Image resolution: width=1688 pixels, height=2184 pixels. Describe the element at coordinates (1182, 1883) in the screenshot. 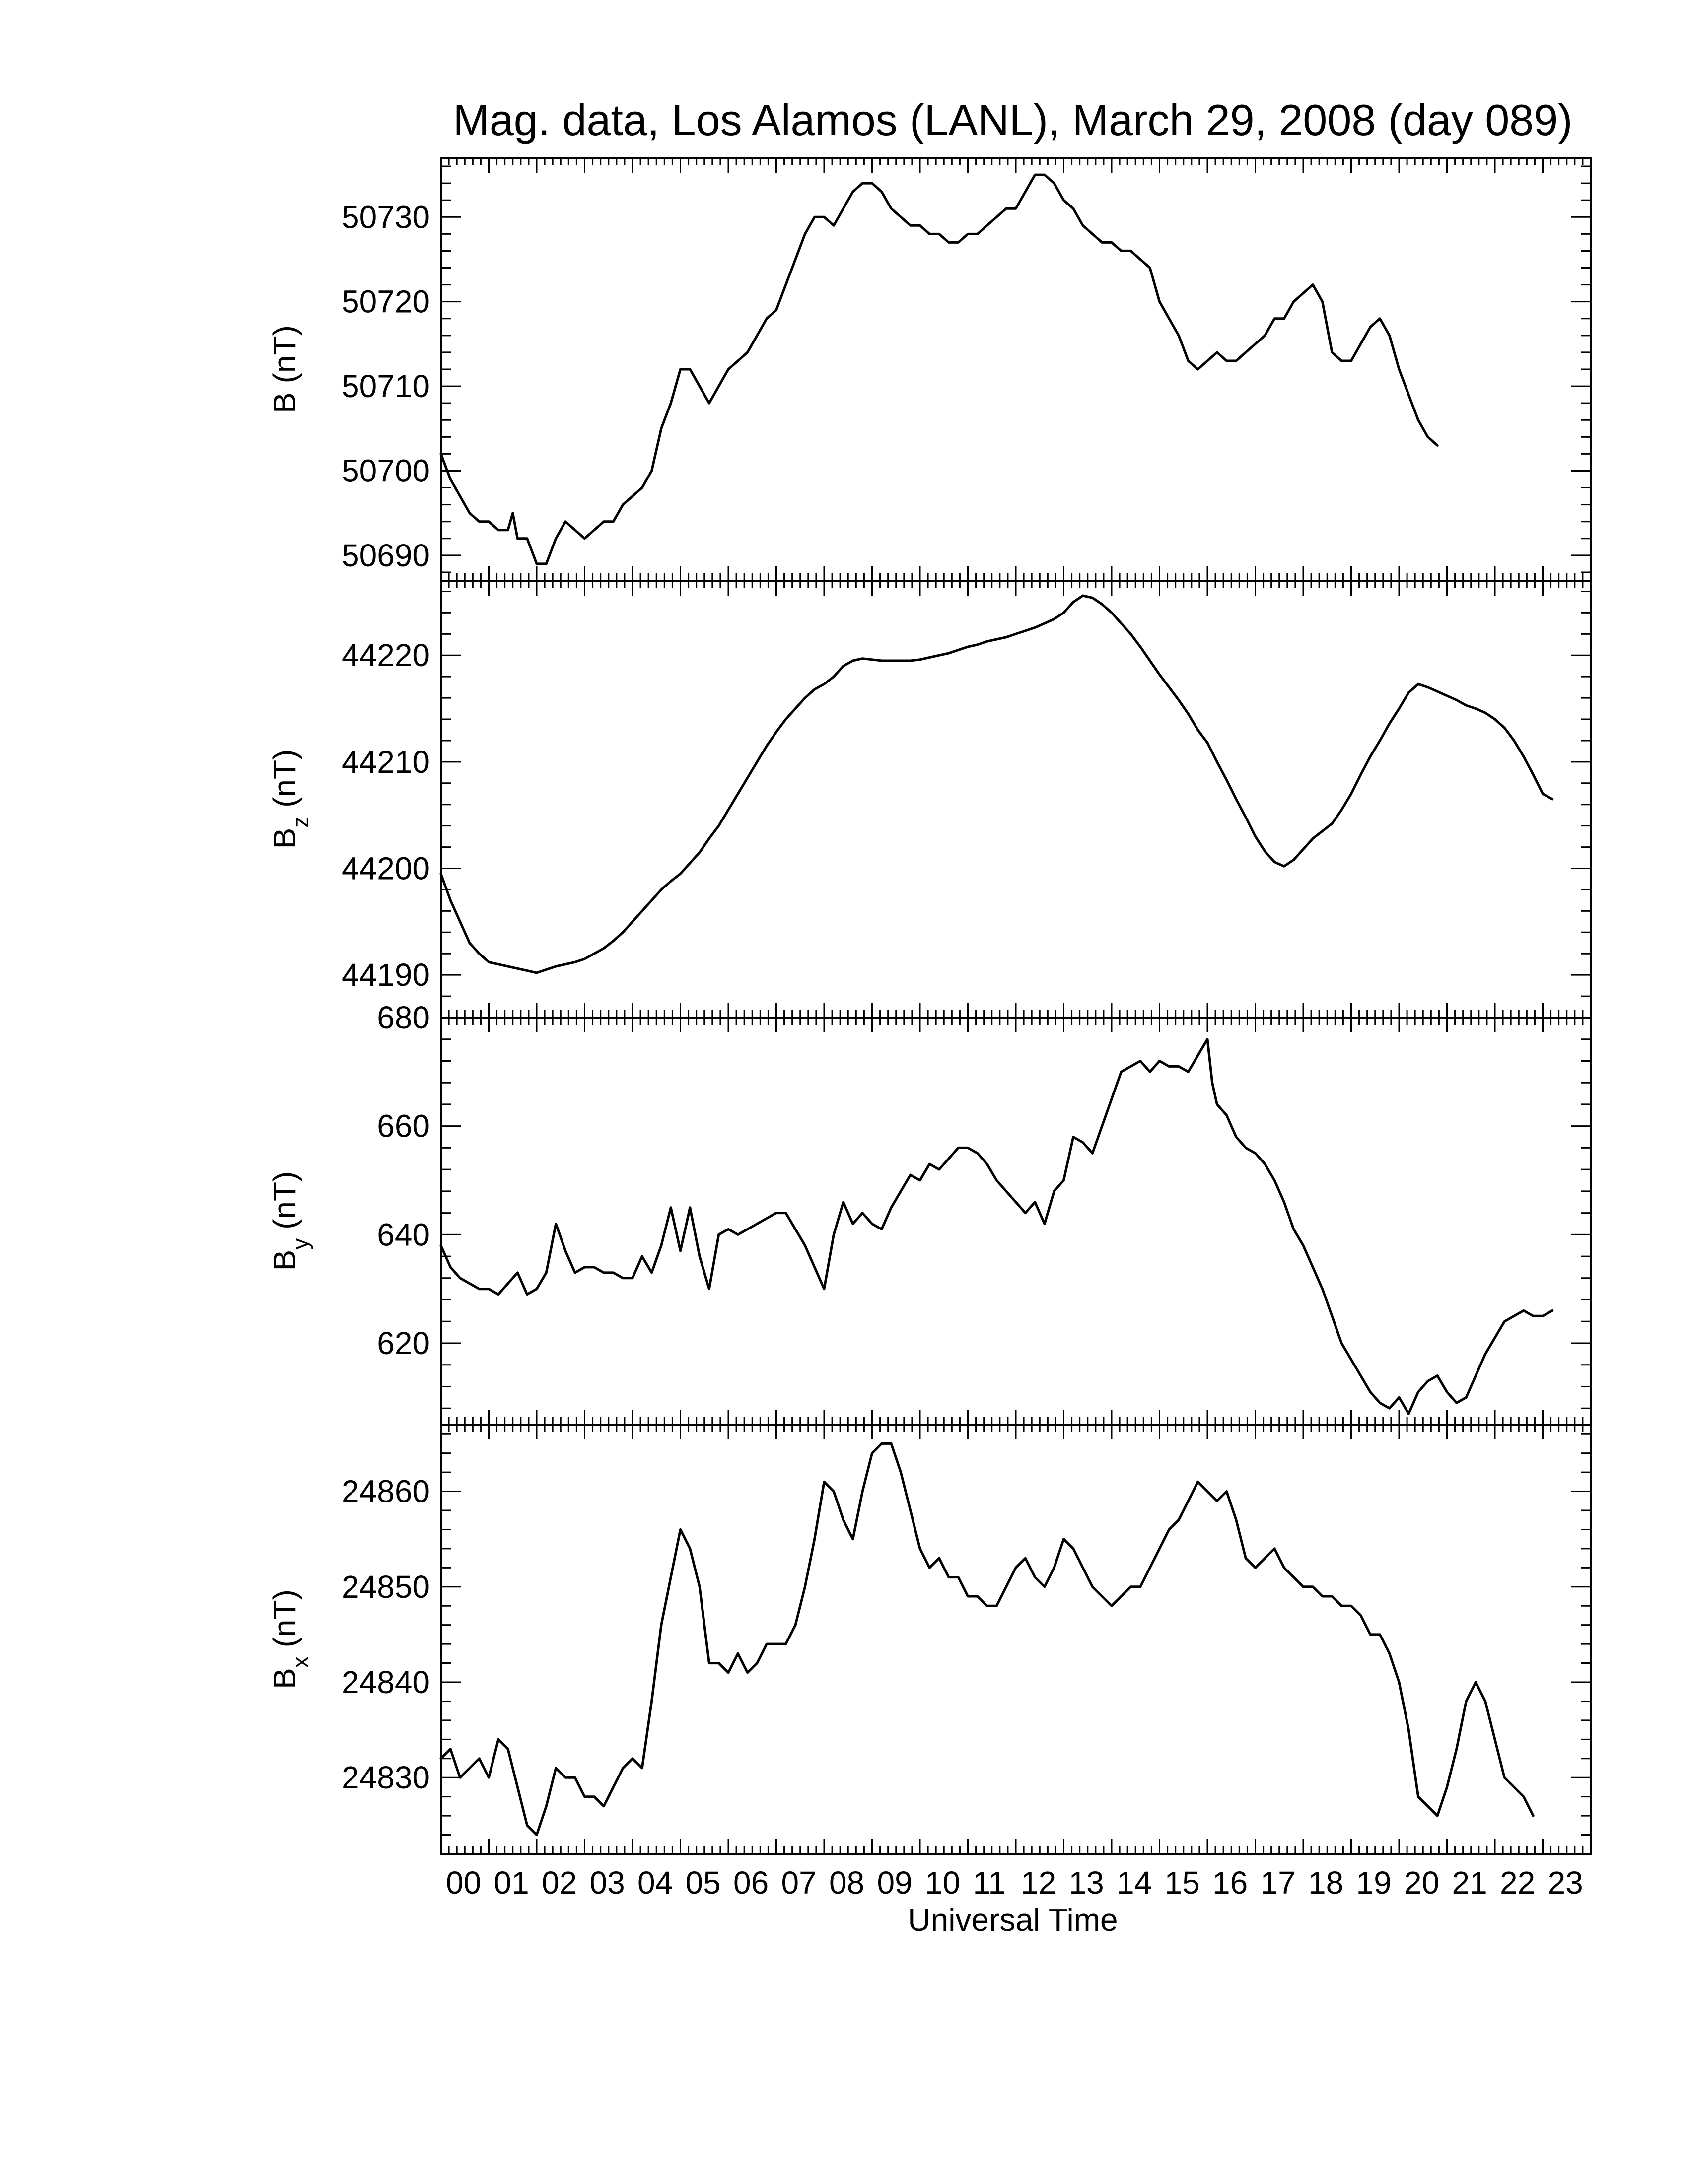

I see `x-tick-label: 15` at that location.